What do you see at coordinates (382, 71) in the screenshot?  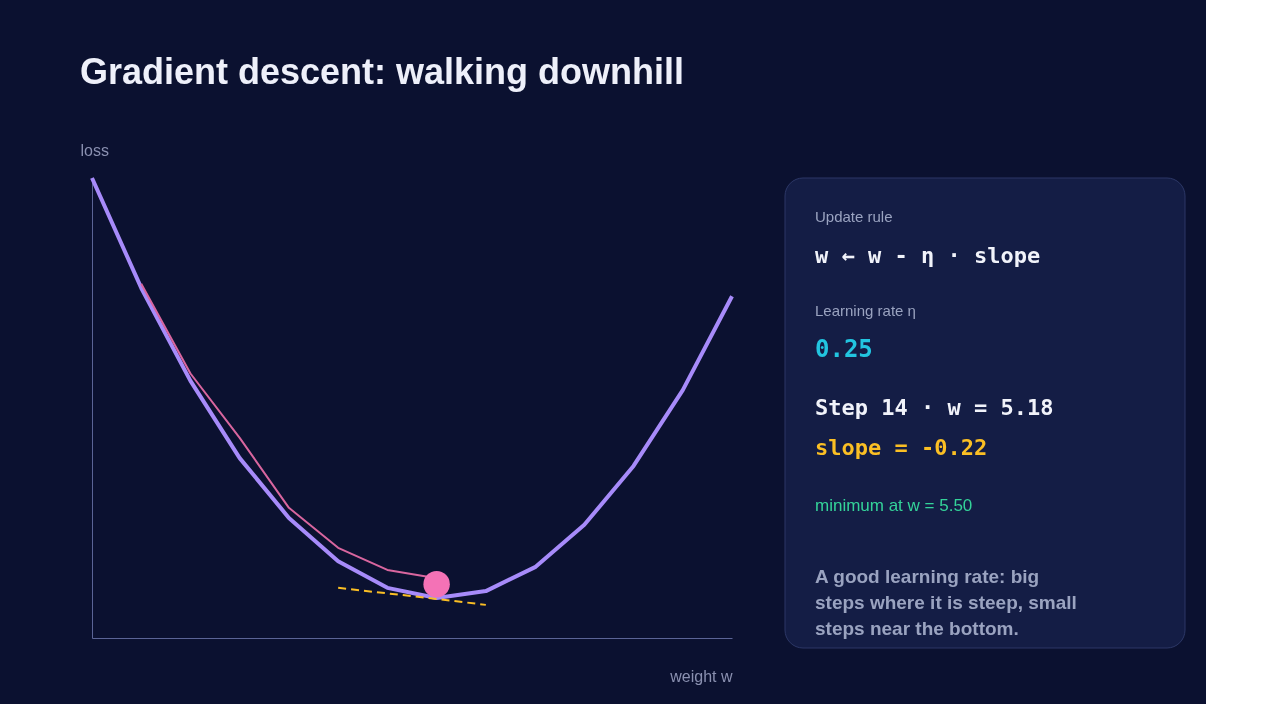 I see `chart-title: Gradient descent: walking downhill` at bounding box center [382, 71].